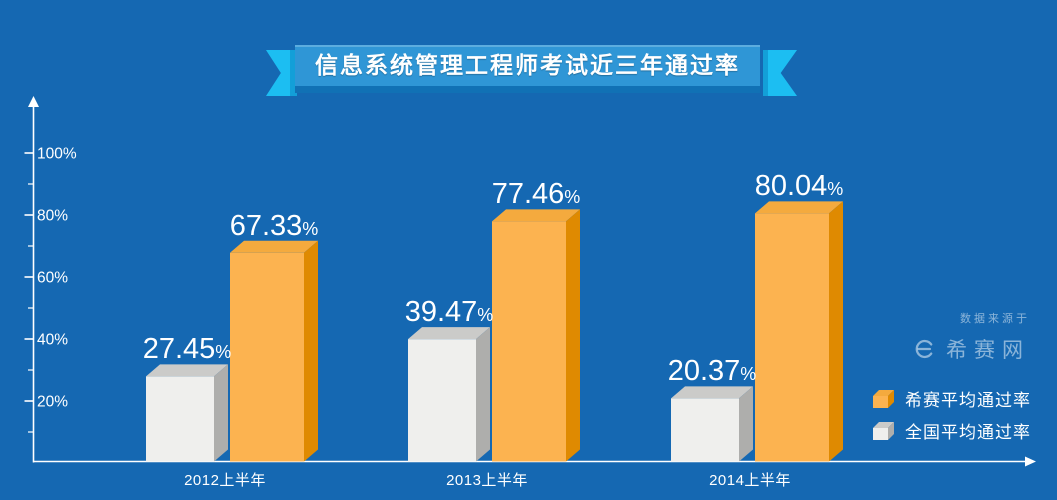 Image resolution: width=1057 pixels, height=500 pixels. What do you see at coordinates (33, 101) in the screenshot?
I see `y-axis-arrow-icon` at bounding box center [33, 101].